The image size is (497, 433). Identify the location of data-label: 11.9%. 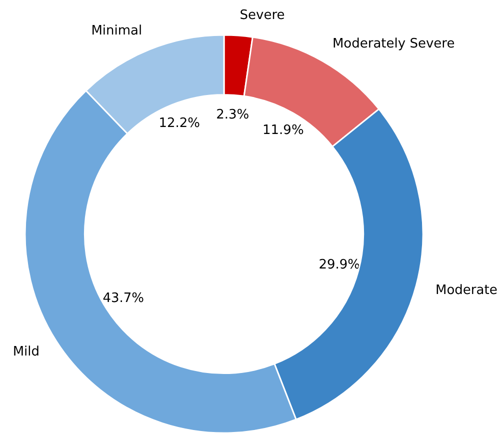
(283, 130).